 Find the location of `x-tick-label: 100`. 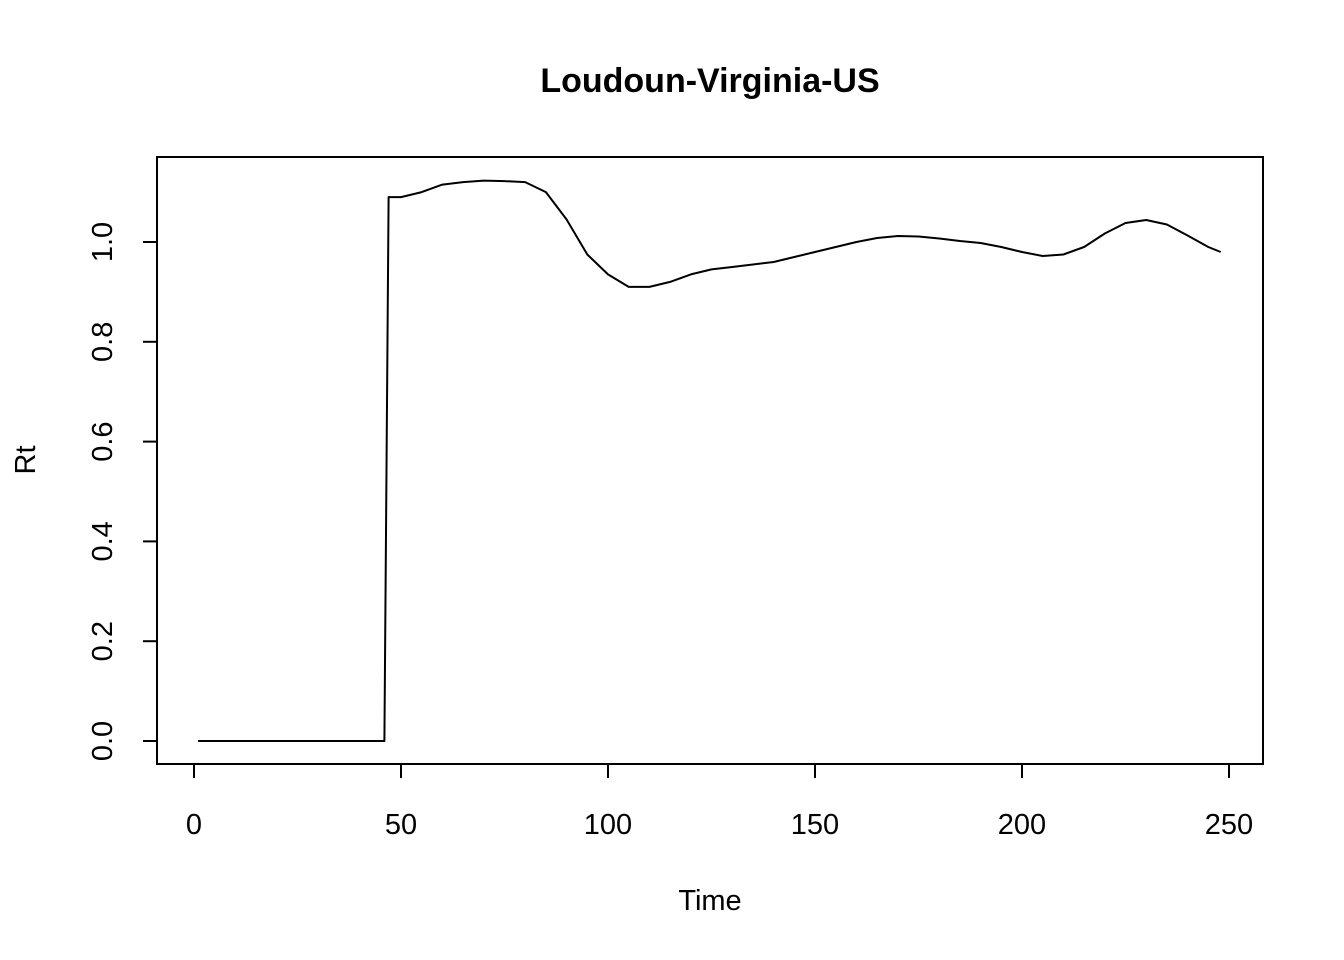

x-tick-label: 100 is located at coordinates (608, 825).